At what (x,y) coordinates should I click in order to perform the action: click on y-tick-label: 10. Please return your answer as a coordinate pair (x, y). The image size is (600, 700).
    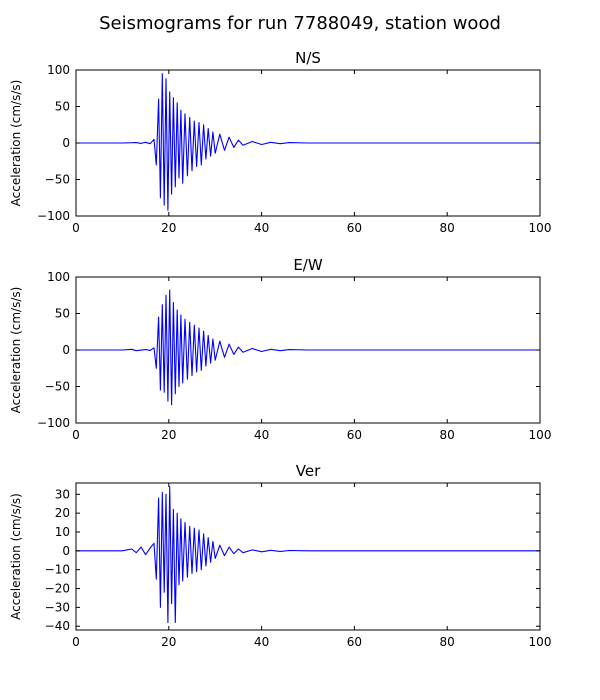
    Looking at the image, I should click on (62, 532).